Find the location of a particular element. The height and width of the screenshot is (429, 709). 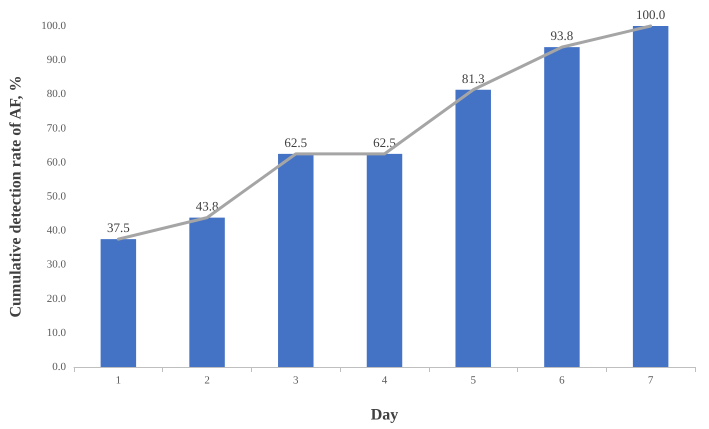

data-label: 43.8 is located at coordinates (207, 206).